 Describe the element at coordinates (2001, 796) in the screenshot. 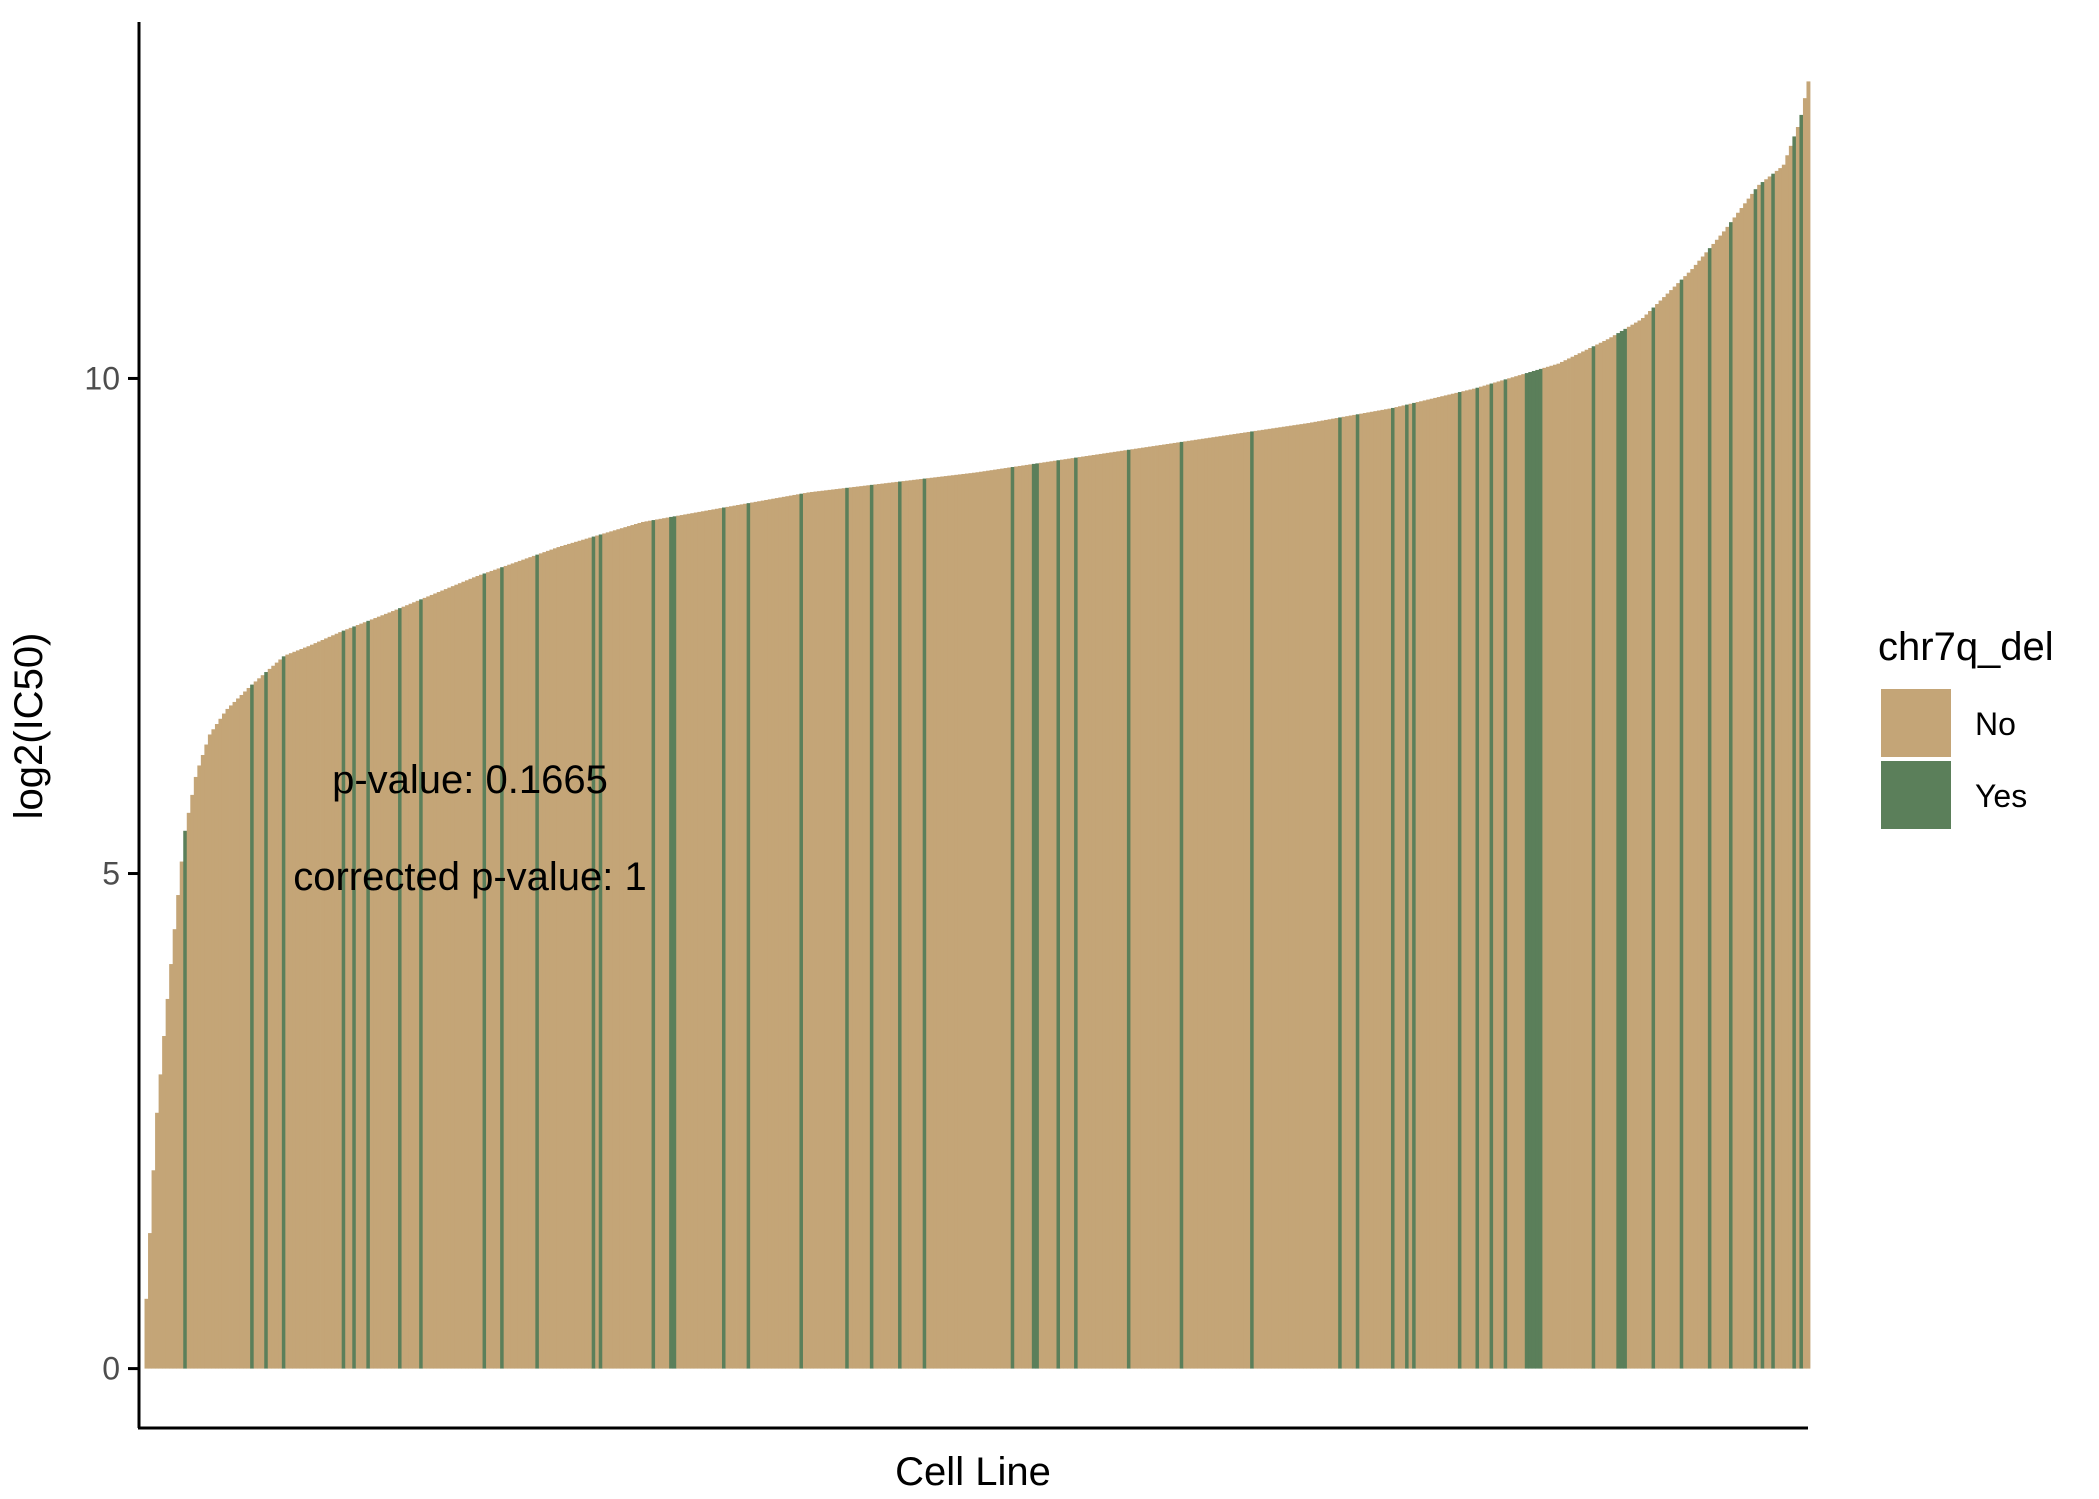

I see `legend-label-yes: Yes` at that location.